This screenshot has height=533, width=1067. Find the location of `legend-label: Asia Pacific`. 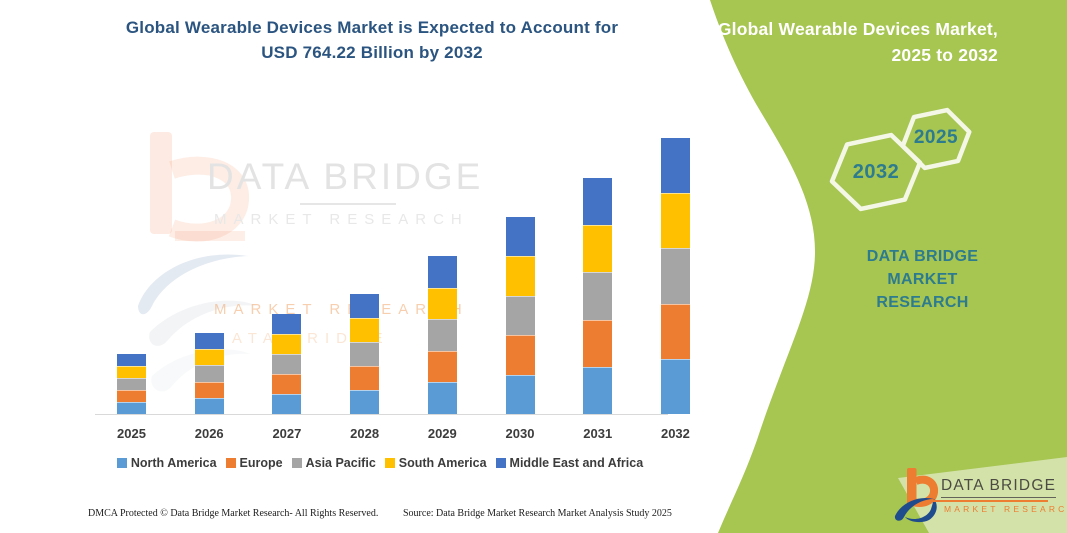

legend-label: Asia Pacific is located at coordinates (340, 463).